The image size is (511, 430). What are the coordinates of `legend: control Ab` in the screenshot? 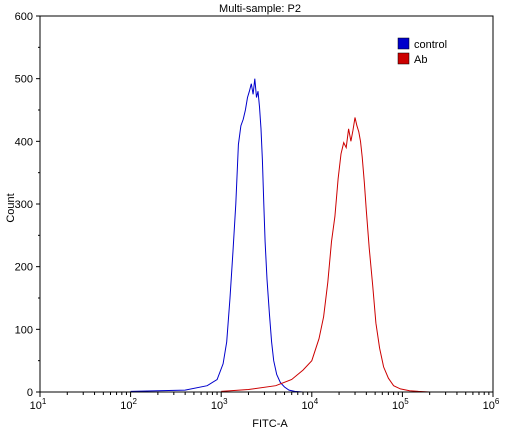 It's located at (422, 51).